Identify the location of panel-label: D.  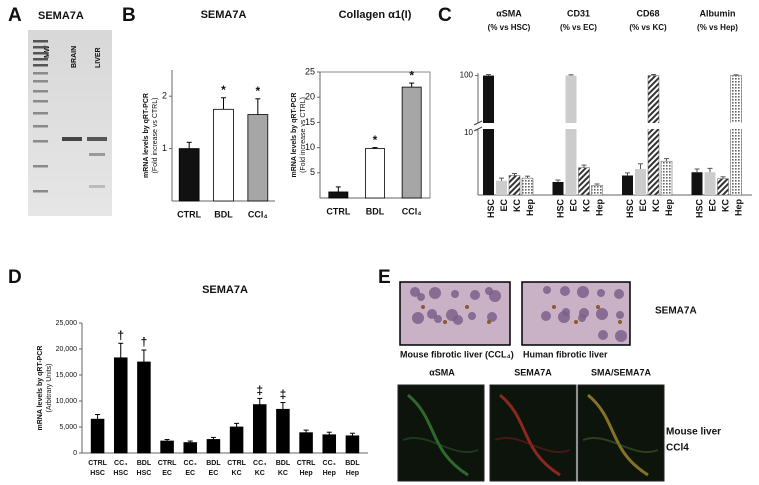
(15, 277).